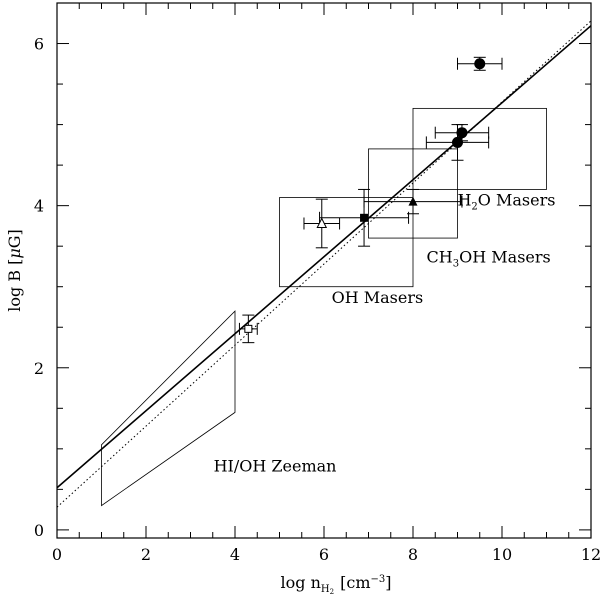  What do you see at coordinates (413, 554) in the screenshot?
I see `x-tick-label: 8` at bounding box center [413, 554].